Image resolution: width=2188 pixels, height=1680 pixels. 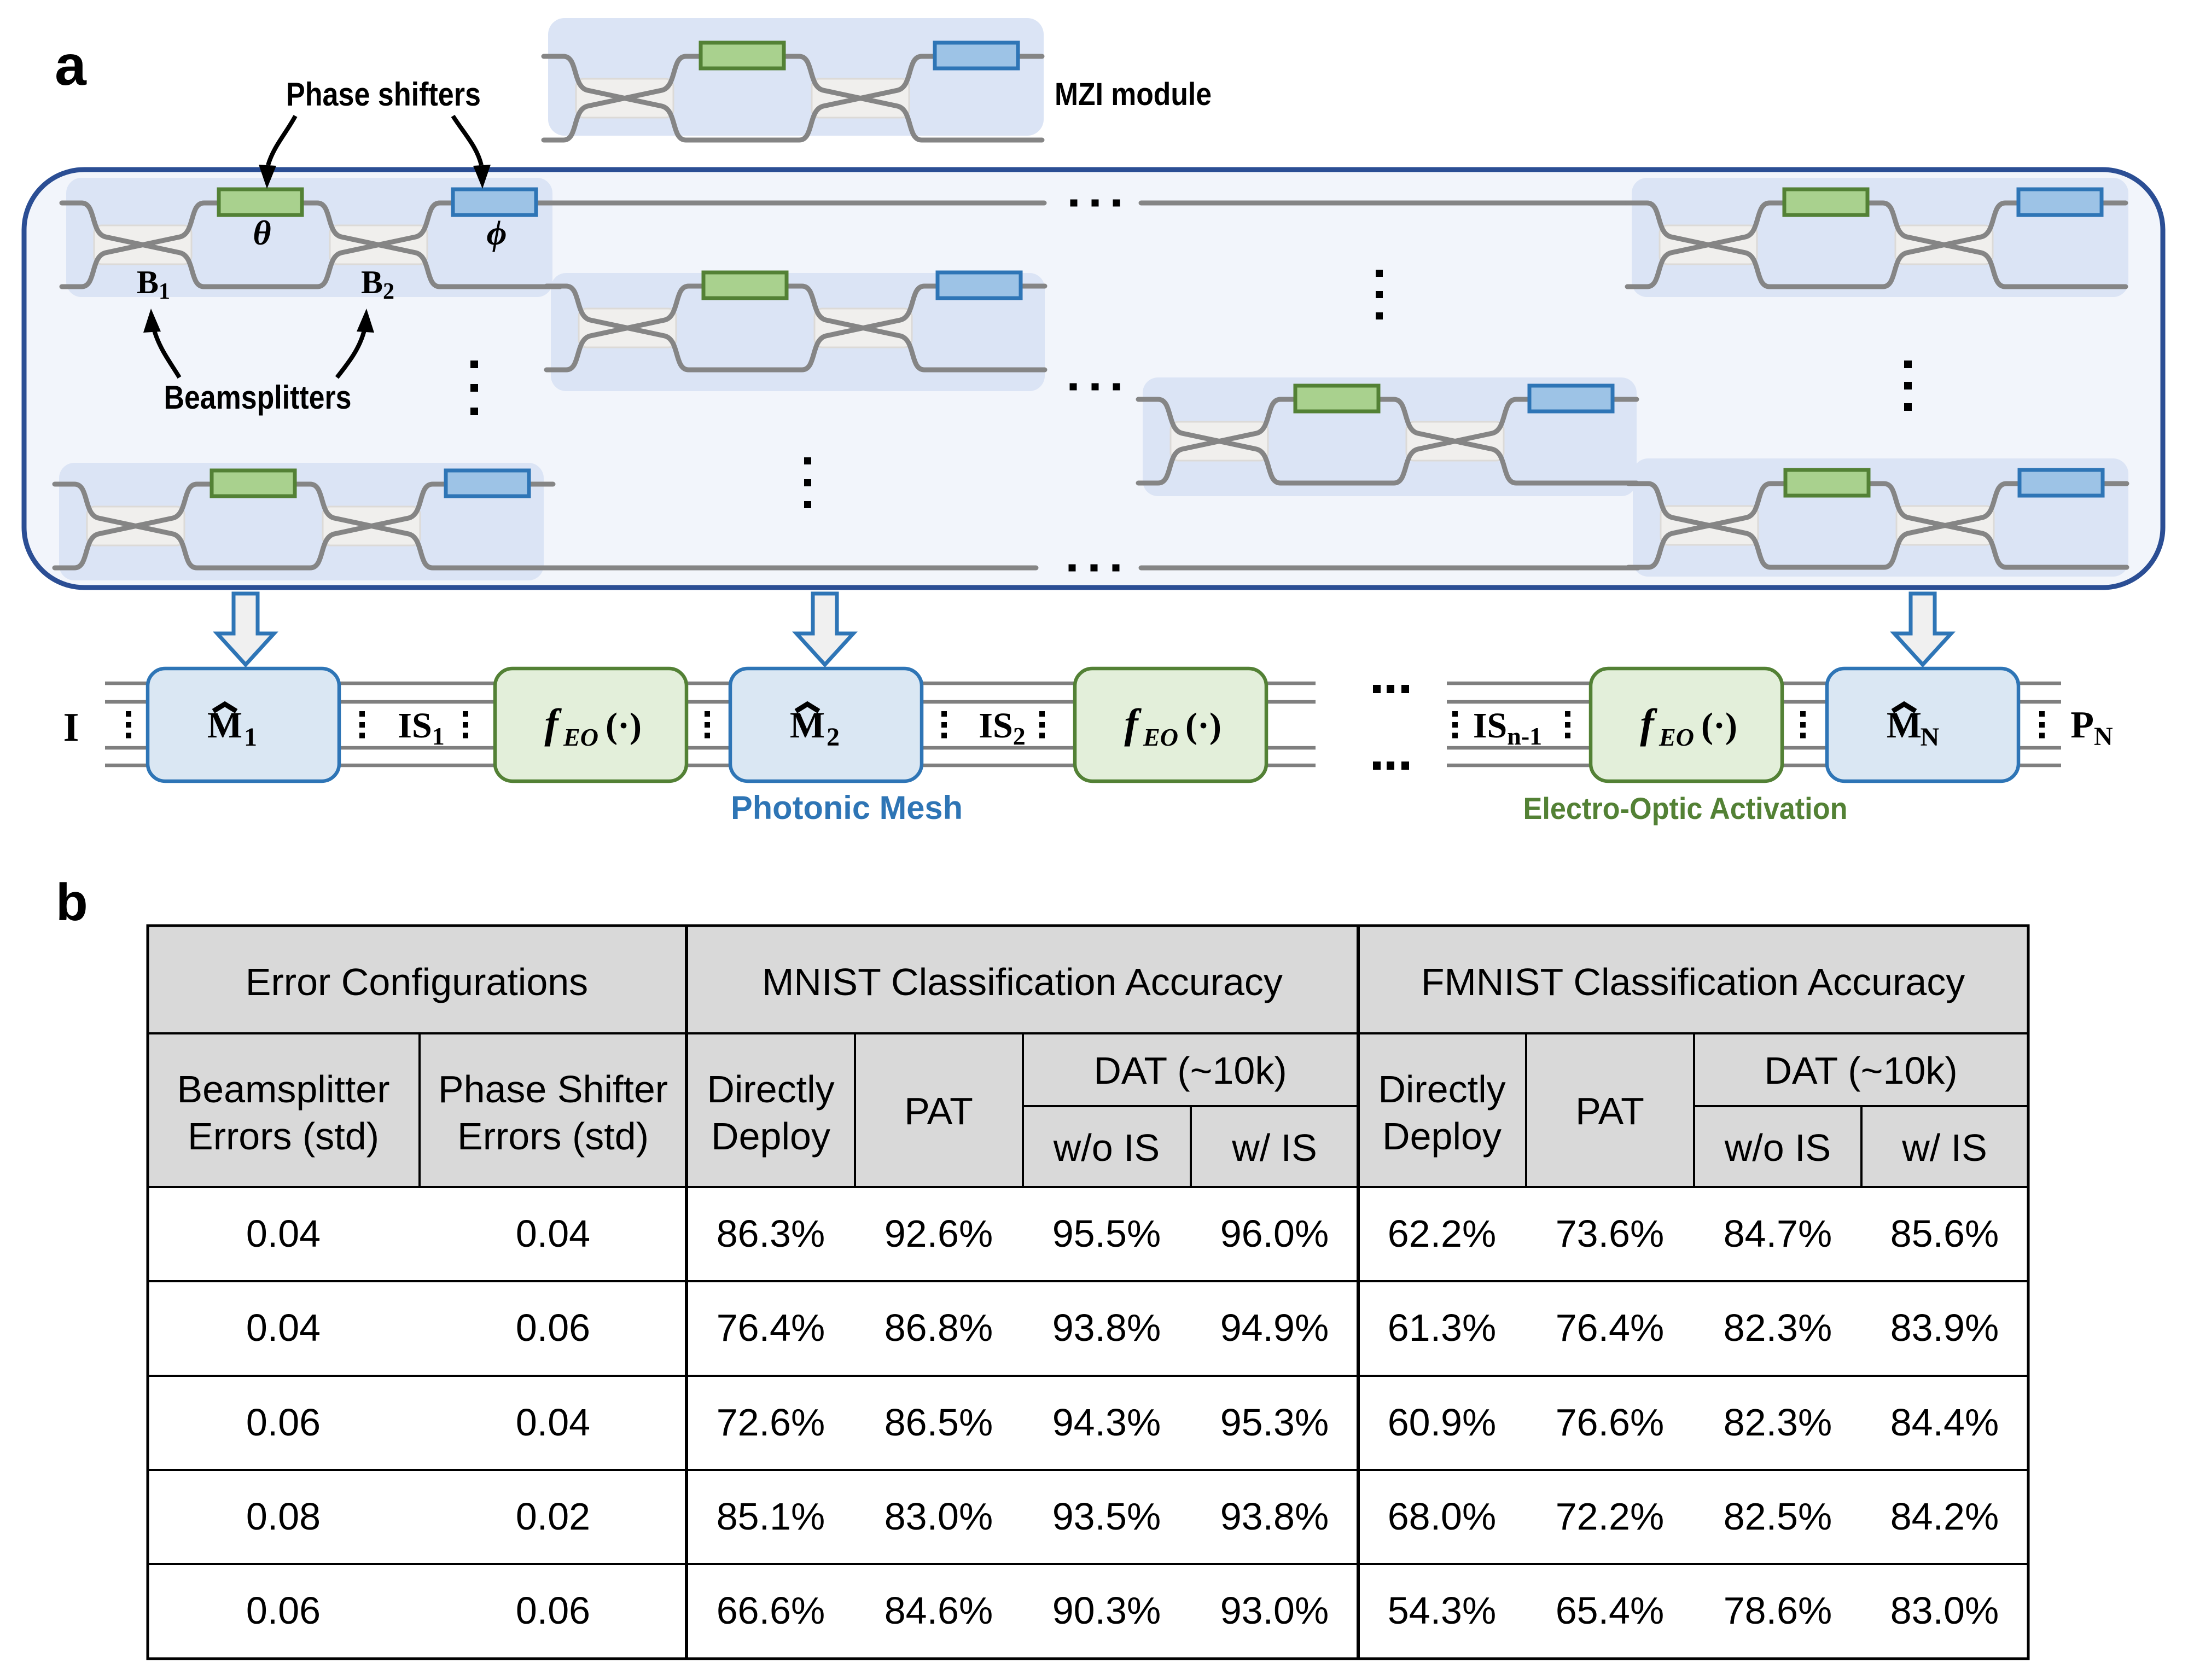 I want to click on svg-text: 84.7%, so click(x=1778, y=1233).